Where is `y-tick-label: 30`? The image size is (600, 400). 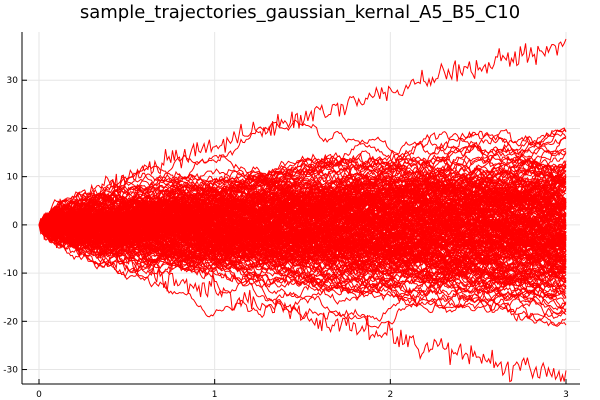 y-tick-label: 30 is located at coordinates (13, 81).